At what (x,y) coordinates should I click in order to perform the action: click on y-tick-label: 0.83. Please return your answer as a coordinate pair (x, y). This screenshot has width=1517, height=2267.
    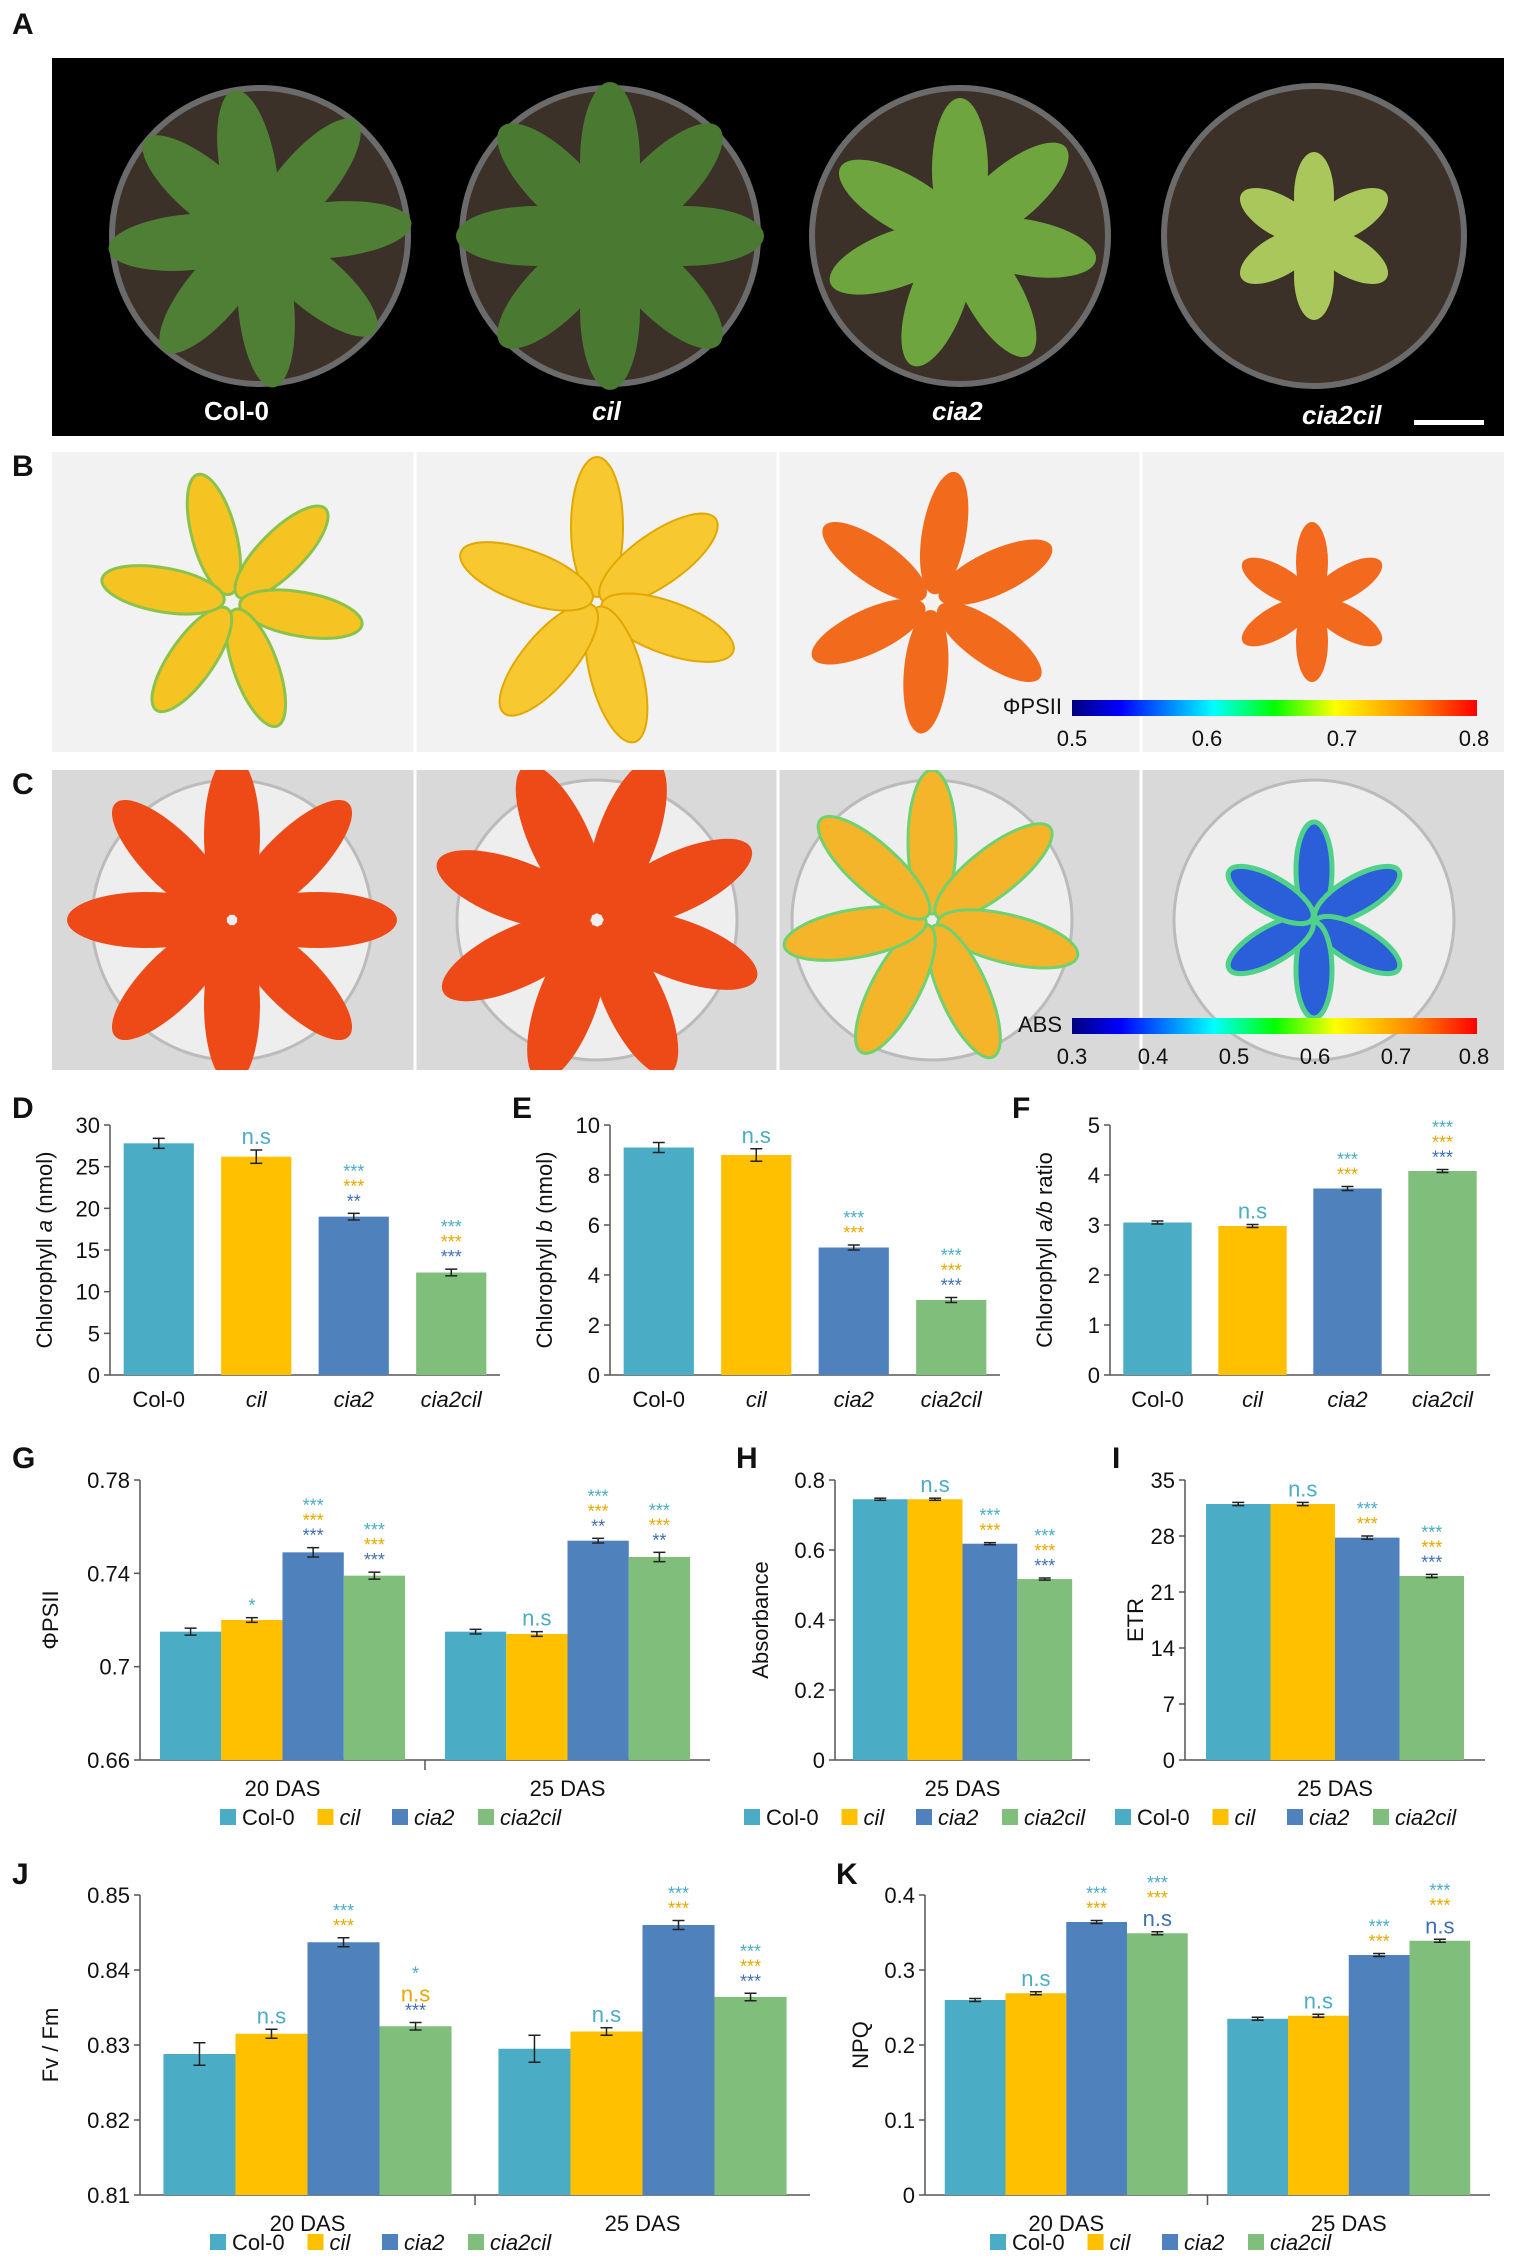
    Looking at the image, I should click on (108, 2045).